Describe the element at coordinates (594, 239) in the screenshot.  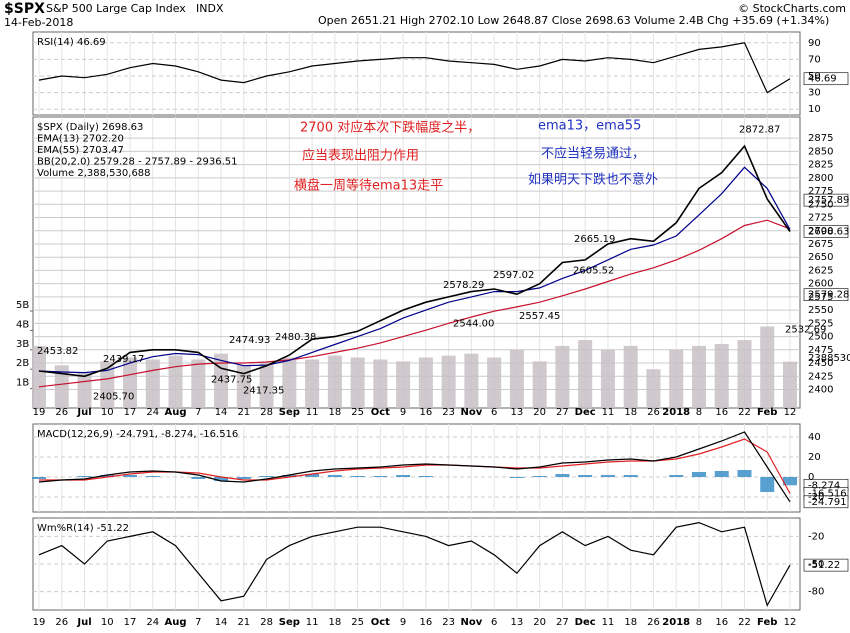
I see `price-label: 2665.19` at that location.